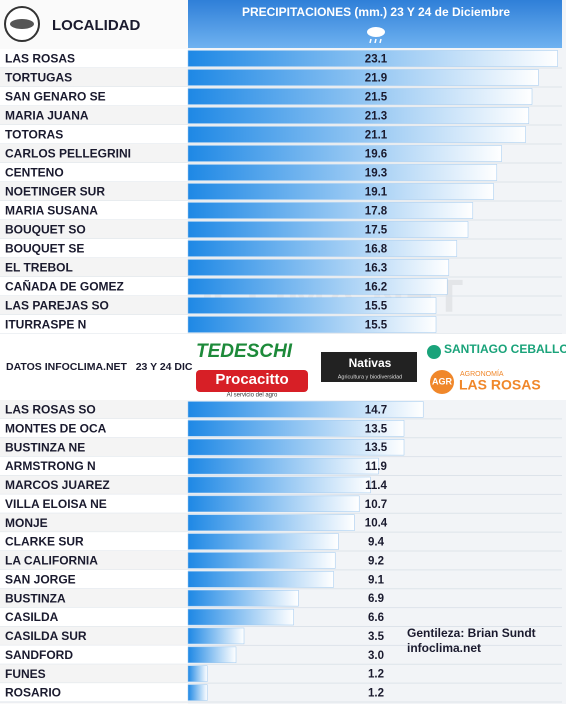  Describe the element at coordinates (376, 212) in the screenshot. I see `value-label: 17.8` at that location.